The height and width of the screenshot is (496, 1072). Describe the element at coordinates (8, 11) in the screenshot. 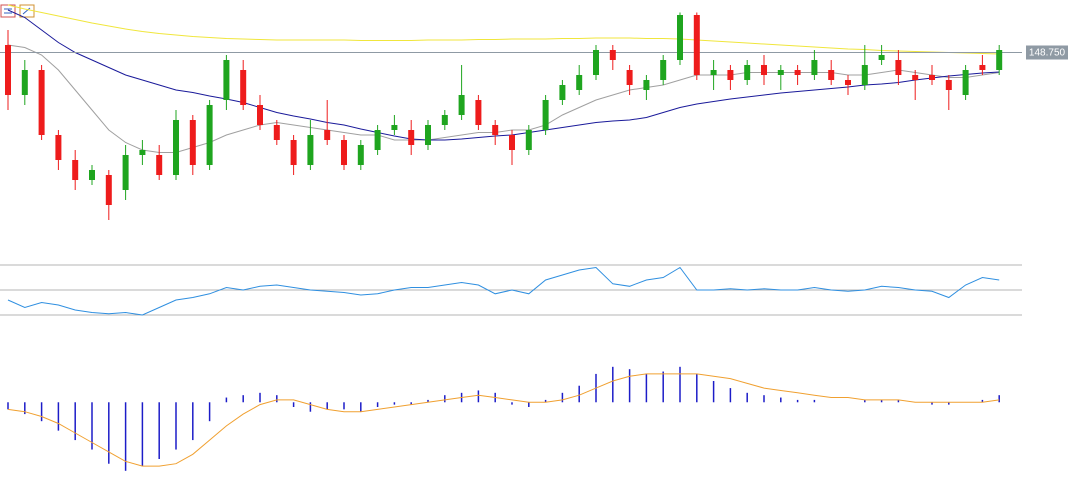

I see `icon` at that location.